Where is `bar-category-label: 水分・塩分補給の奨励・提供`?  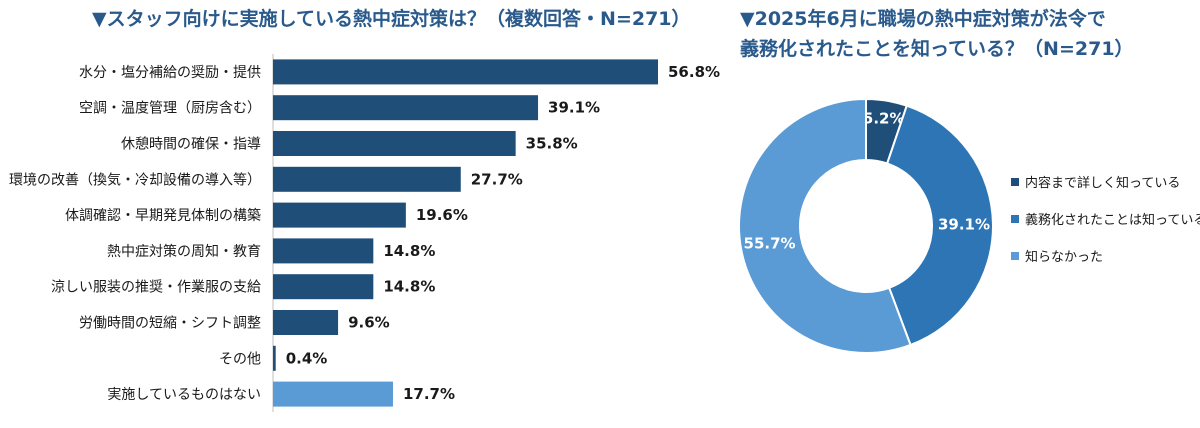
bar-category-label: 水分・塩分補給の奨励・提供 is located at coordinates (170, 73).